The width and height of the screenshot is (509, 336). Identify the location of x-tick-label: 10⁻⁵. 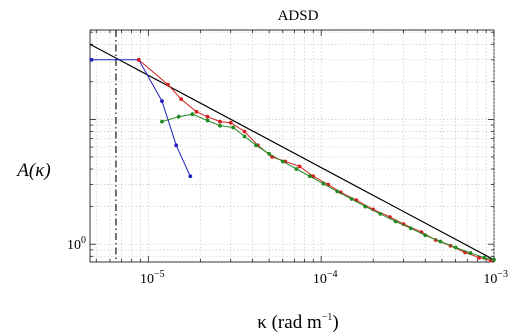
(152, 278).